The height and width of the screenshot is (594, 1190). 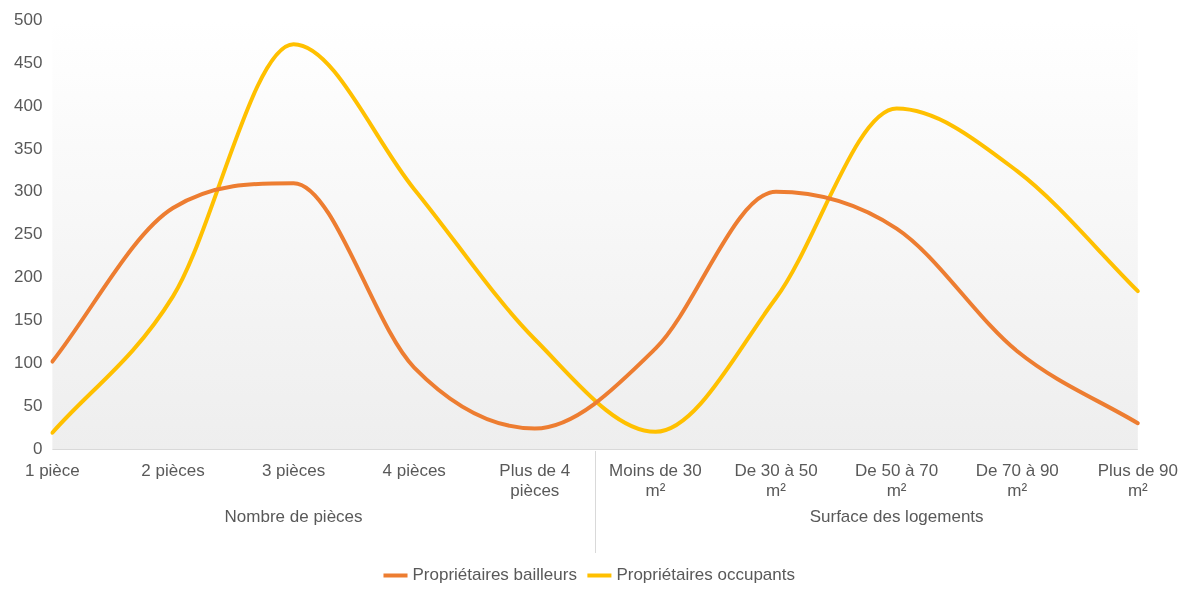 What do you see at coordinates (535, 480) in the screenshot?
I see `x-tick-label: Plus de 4 pièces` at bounding box center [535, 480].